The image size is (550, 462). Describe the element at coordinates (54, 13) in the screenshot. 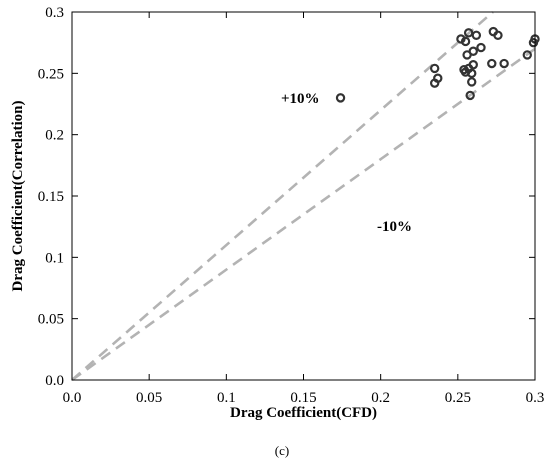

I see `y-tick-label: 0.3` at that location.